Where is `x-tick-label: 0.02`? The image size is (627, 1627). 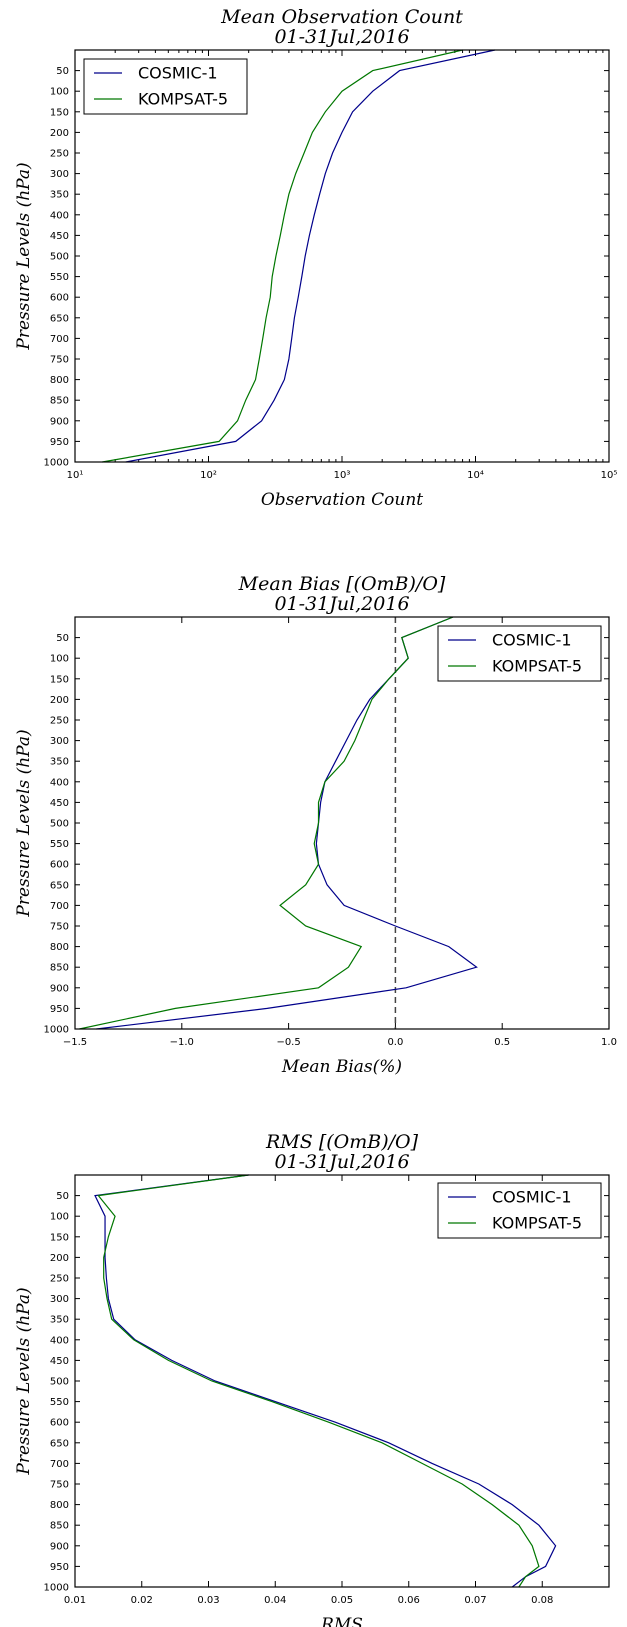
x-tick-label: 0.02 is located at coordinates (142, 1600).